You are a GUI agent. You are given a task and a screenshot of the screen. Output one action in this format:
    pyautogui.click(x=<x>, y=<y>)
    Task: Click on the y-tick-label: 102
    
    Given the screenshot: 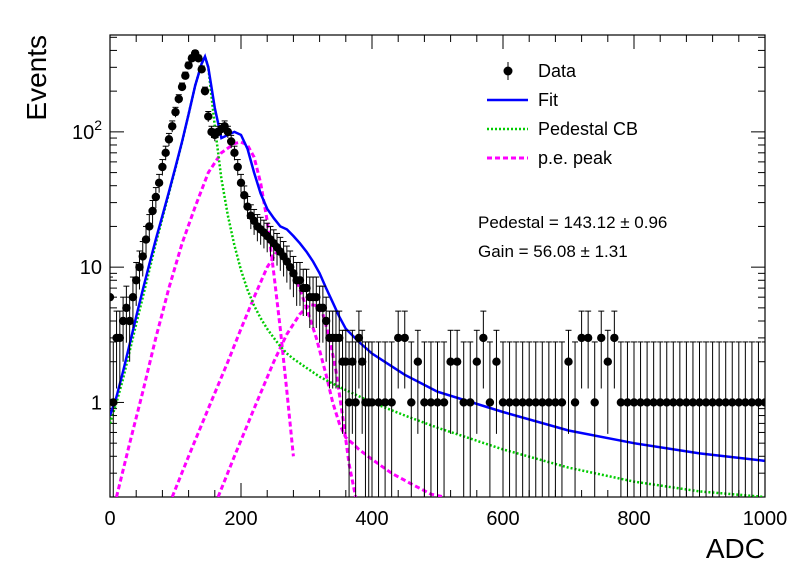 What is the action you would take?
    pyautogui.click(x=87, y=130)
    